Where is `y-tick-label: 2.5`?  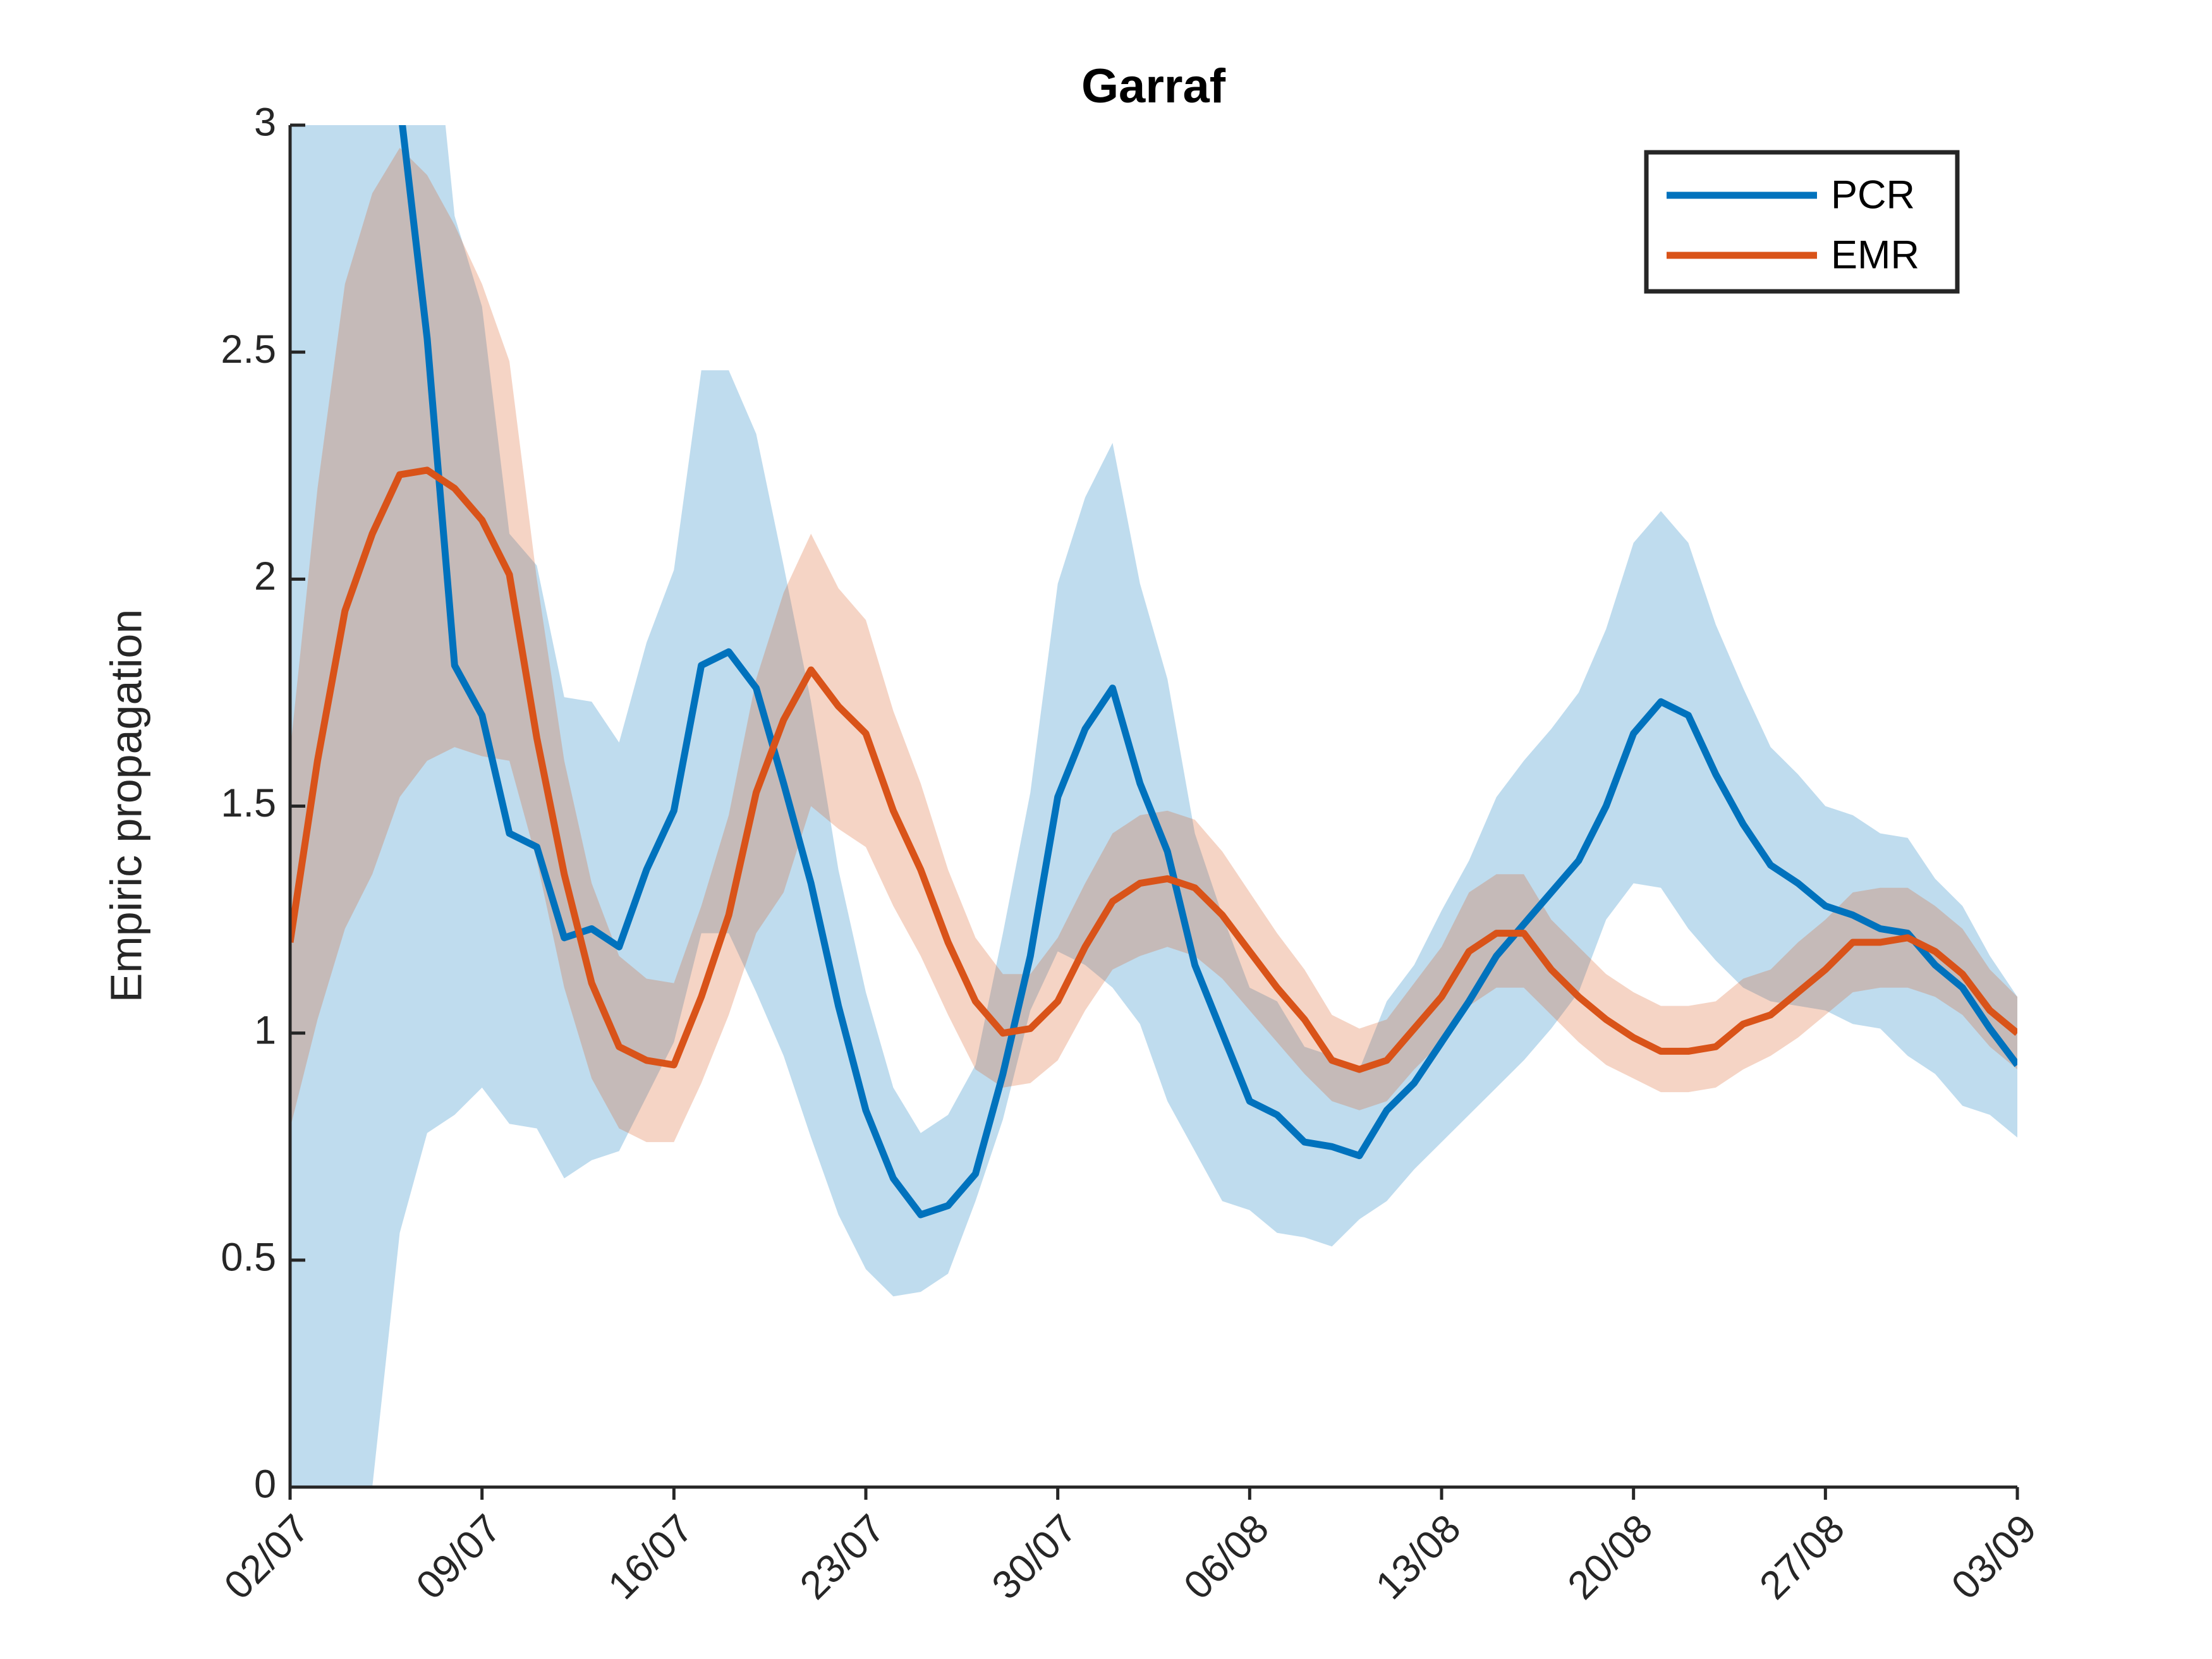
y-tick-label: 2.5 is located at coordinates (248, 349).